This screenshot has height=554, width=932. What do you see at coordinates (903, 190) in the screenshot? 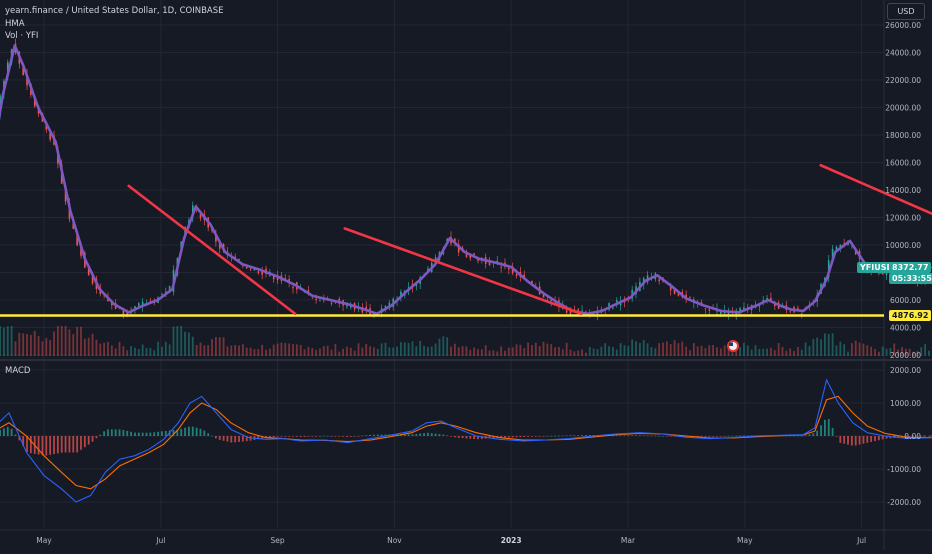
I see `price-axis-label: 14000.00` at bounding box center [903, 190].